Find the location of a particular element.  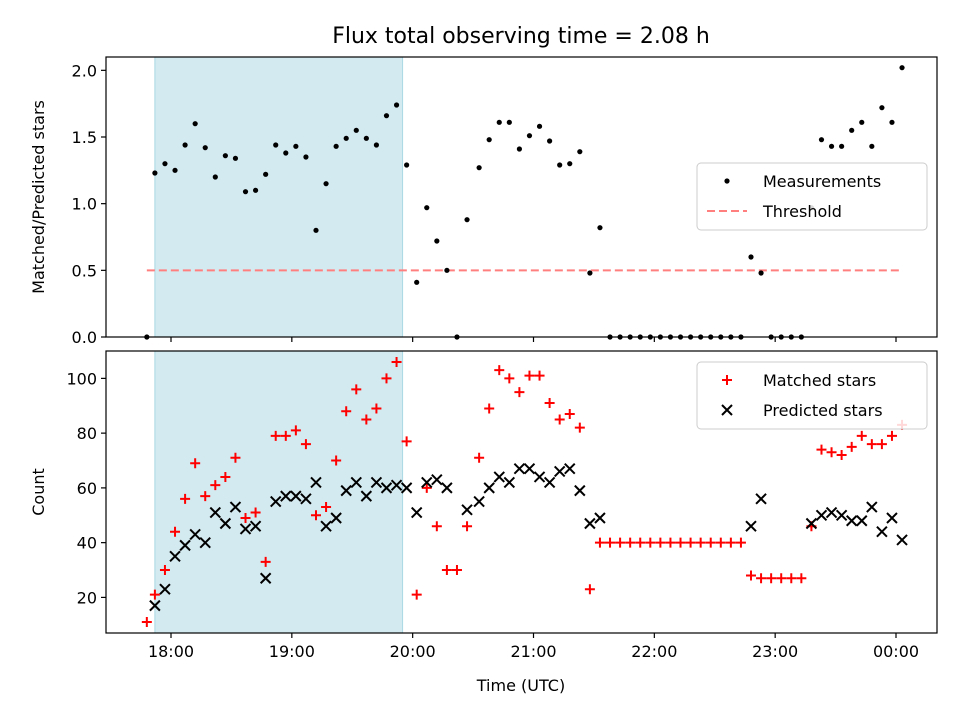

x-tick-label: 00:00 is located at coordinates (896, 651).